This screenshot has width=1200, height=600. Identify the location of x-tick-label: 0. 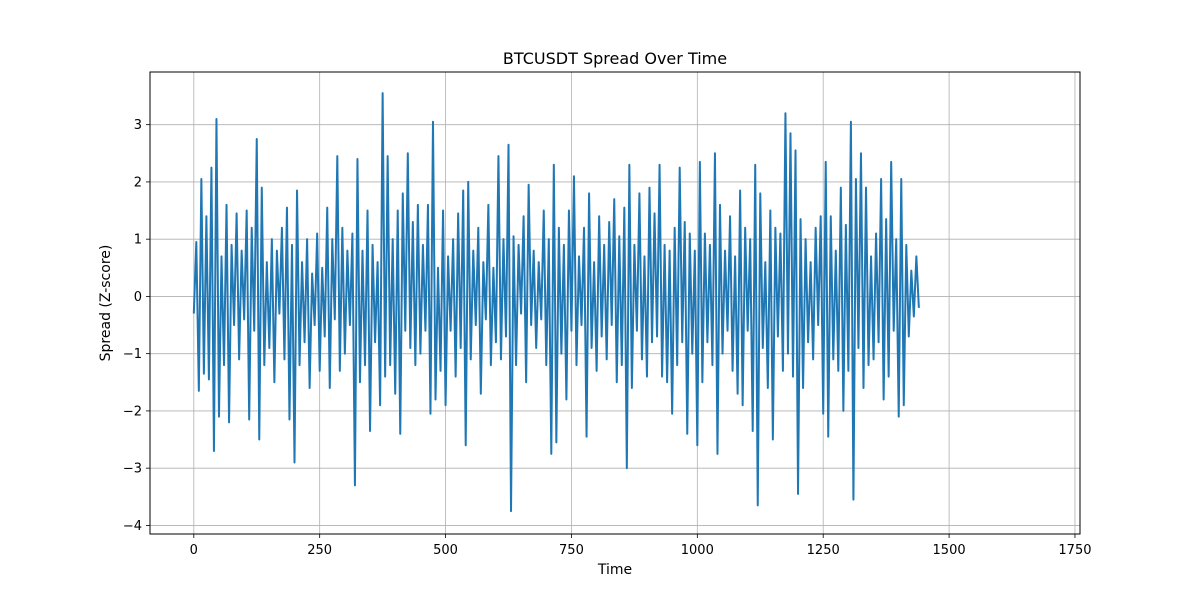
(194, 550).